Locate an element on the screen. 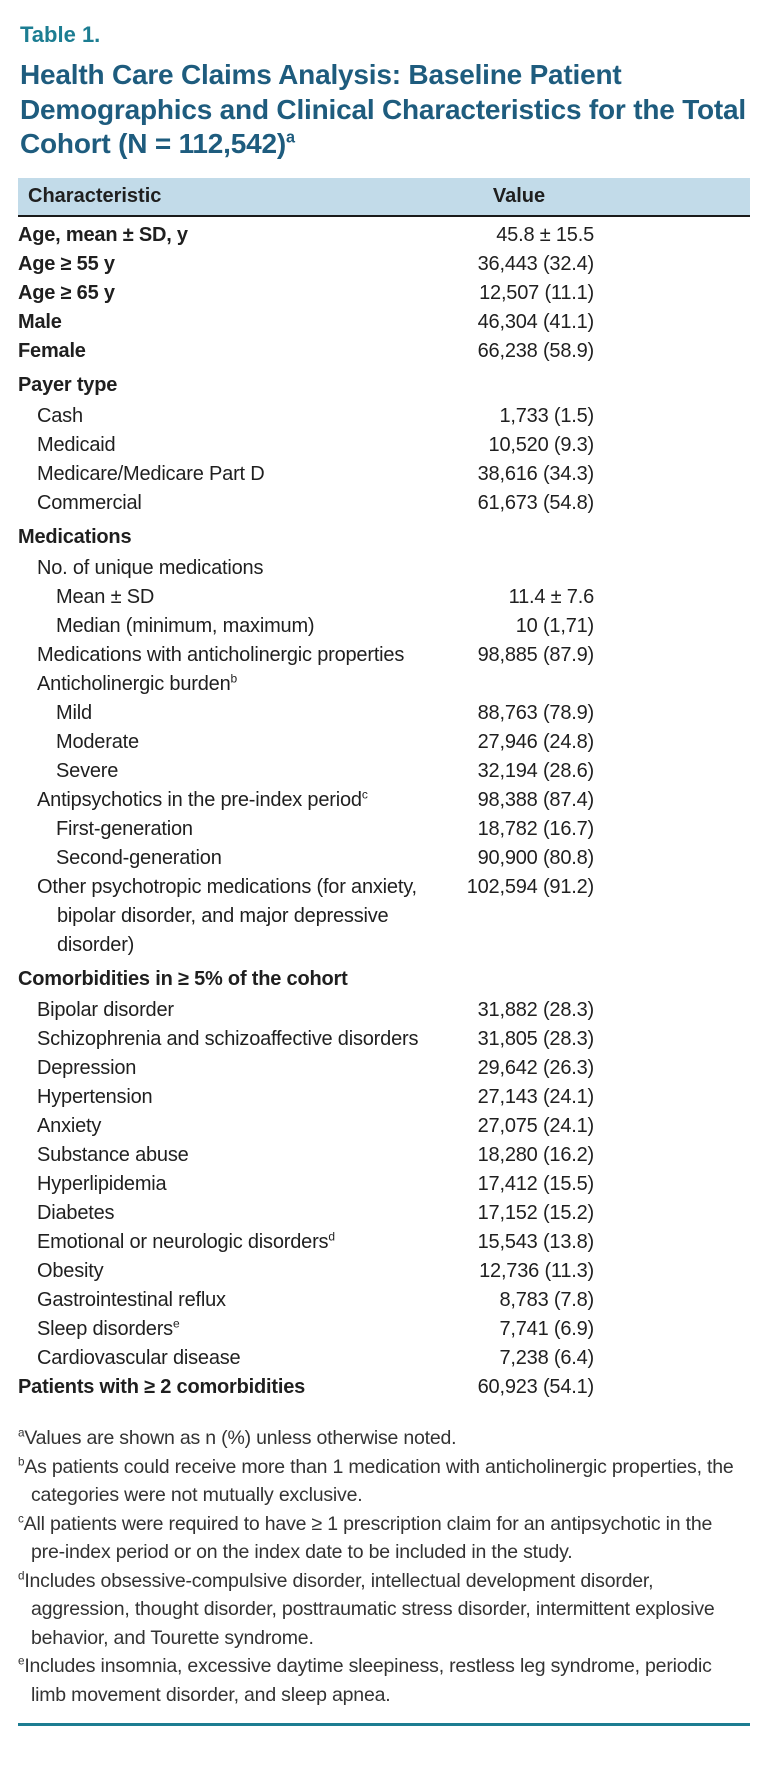  row-value: 60,923 (54.1) is located at coordinates (536, 1387).